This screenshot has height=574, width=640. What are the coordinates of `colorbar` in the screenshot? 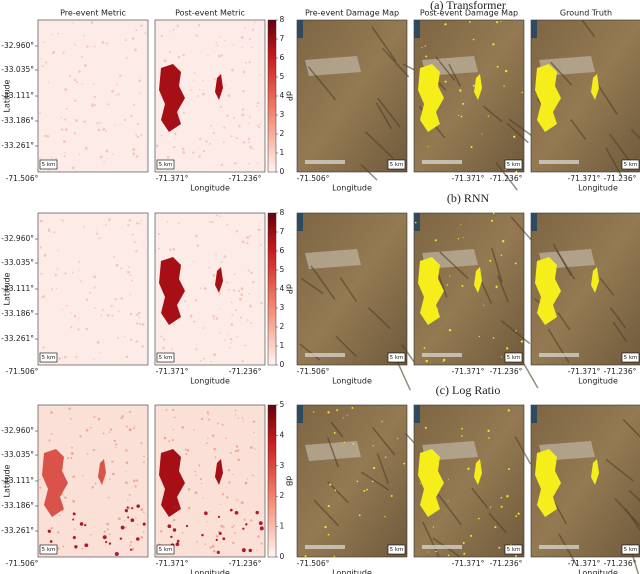 It's located at (272, 481).